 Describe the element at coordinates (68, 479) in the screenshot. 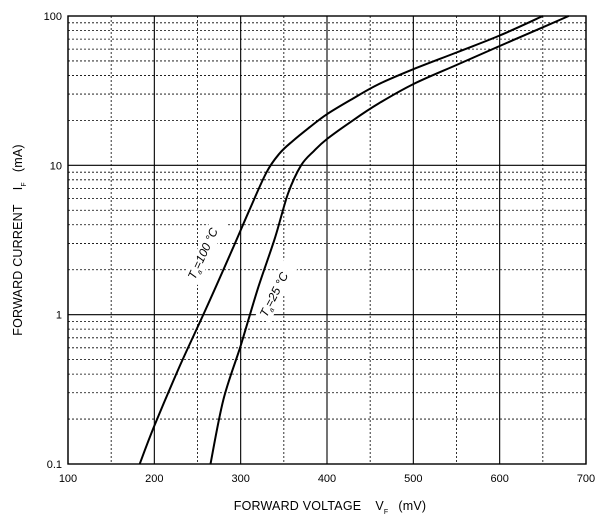

I see `x-tick-label: 100` at that location.